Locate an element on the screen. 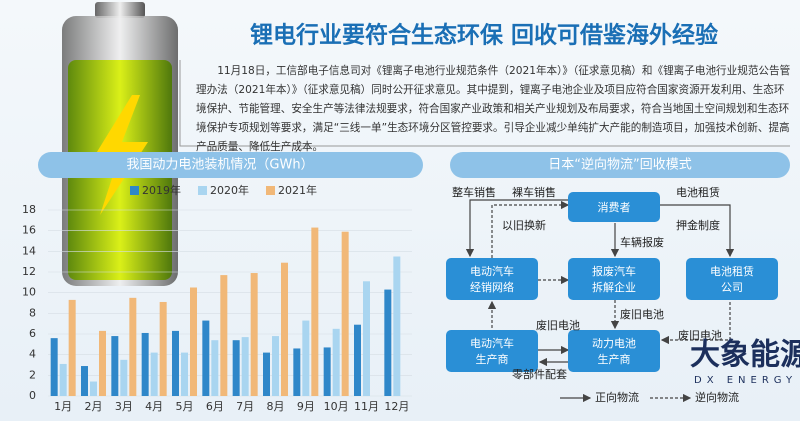 This screenshot has width=800, height=421. legend-label: 2020年 is located at coordinates (229, 190).